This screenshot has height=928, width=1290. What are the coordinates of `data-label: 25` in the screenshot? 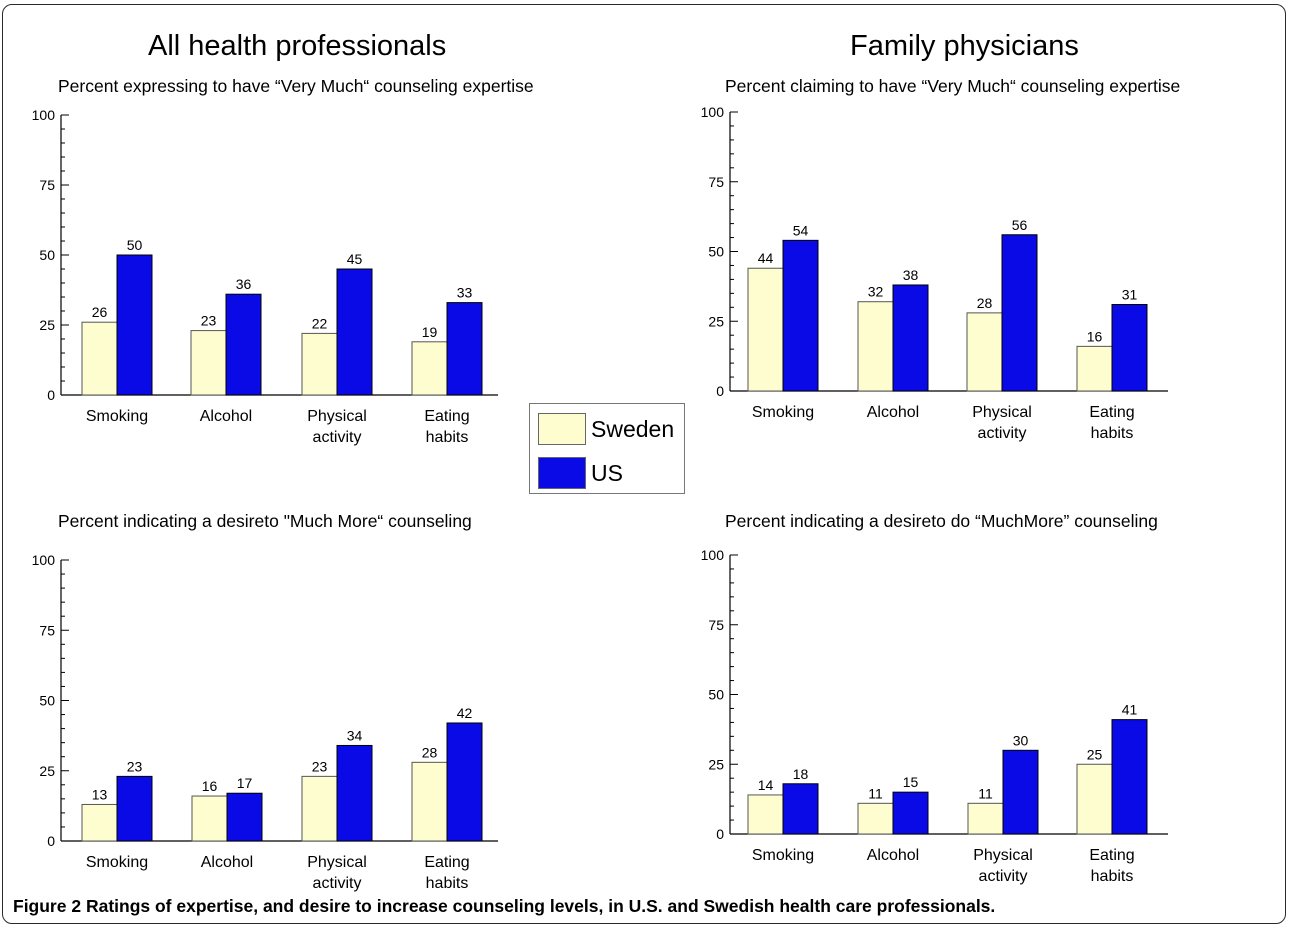 It's located at (1095, 754).